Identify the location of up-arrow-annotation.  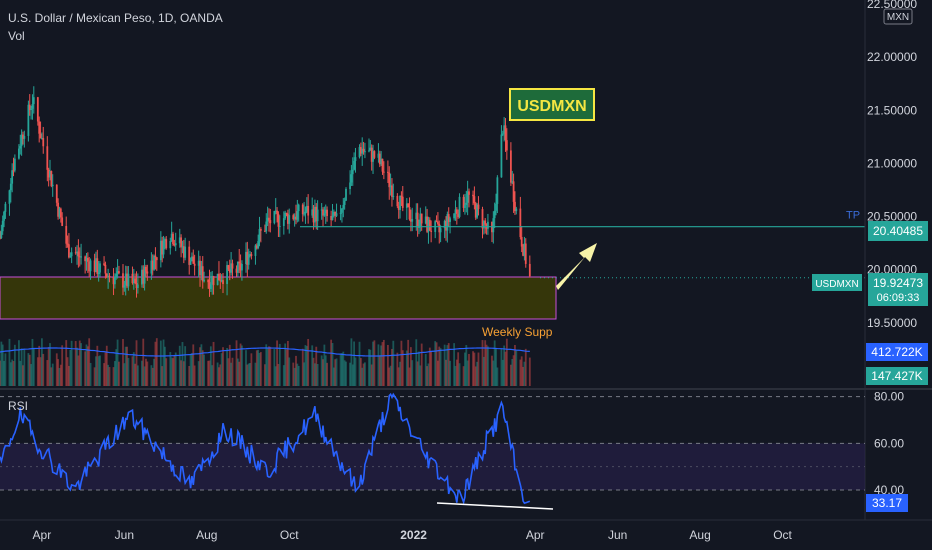
(576, 266).